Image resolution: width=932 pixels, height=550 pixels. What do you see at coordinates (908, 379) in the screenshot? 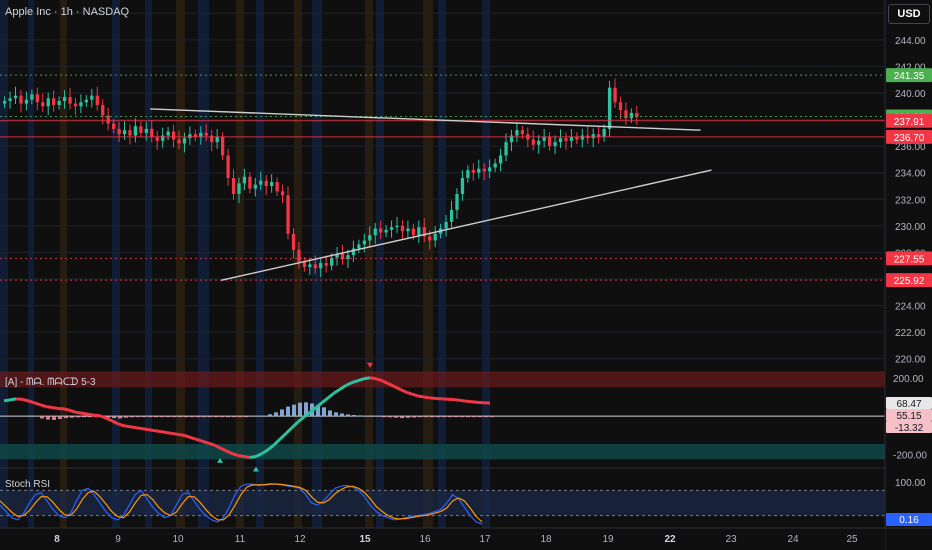
I see `macd-tick-label: 200.00` at bounding box center [908, 379].